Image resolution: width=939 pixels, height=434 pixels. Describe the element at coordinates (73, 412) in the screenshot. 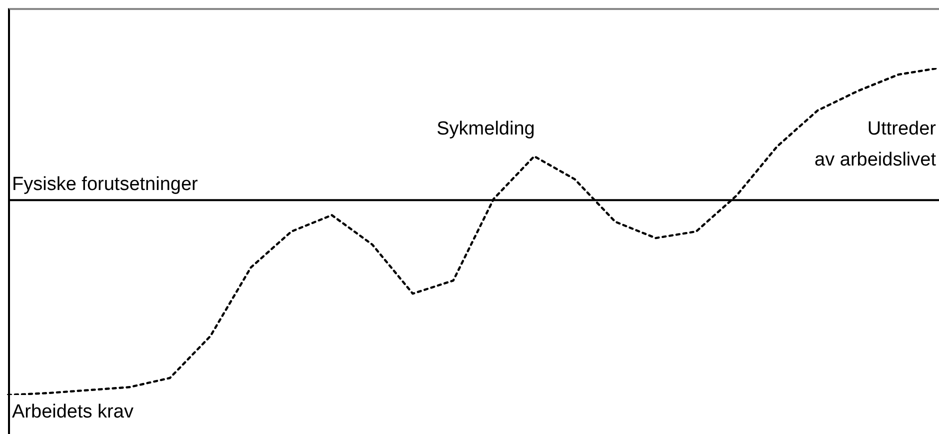

I see `series-label: Arbeidets krav` at that location.